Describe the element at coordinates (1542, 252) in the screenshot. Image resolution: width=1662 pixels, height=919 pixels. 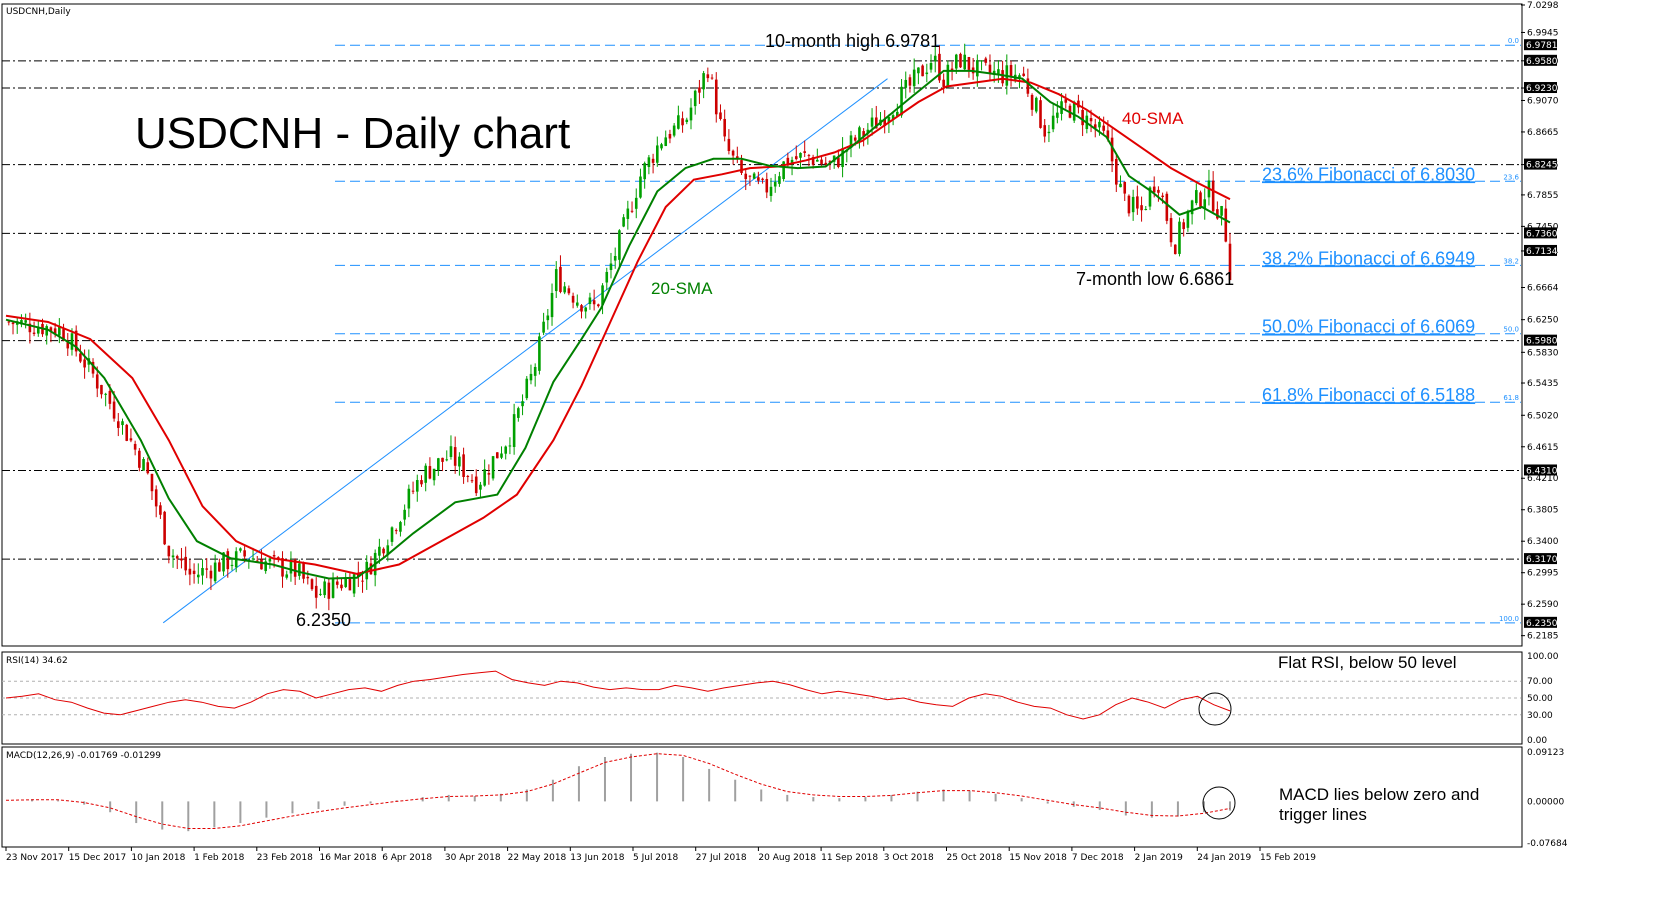
I see `price-level-badge-label: 6.7134` at that location.